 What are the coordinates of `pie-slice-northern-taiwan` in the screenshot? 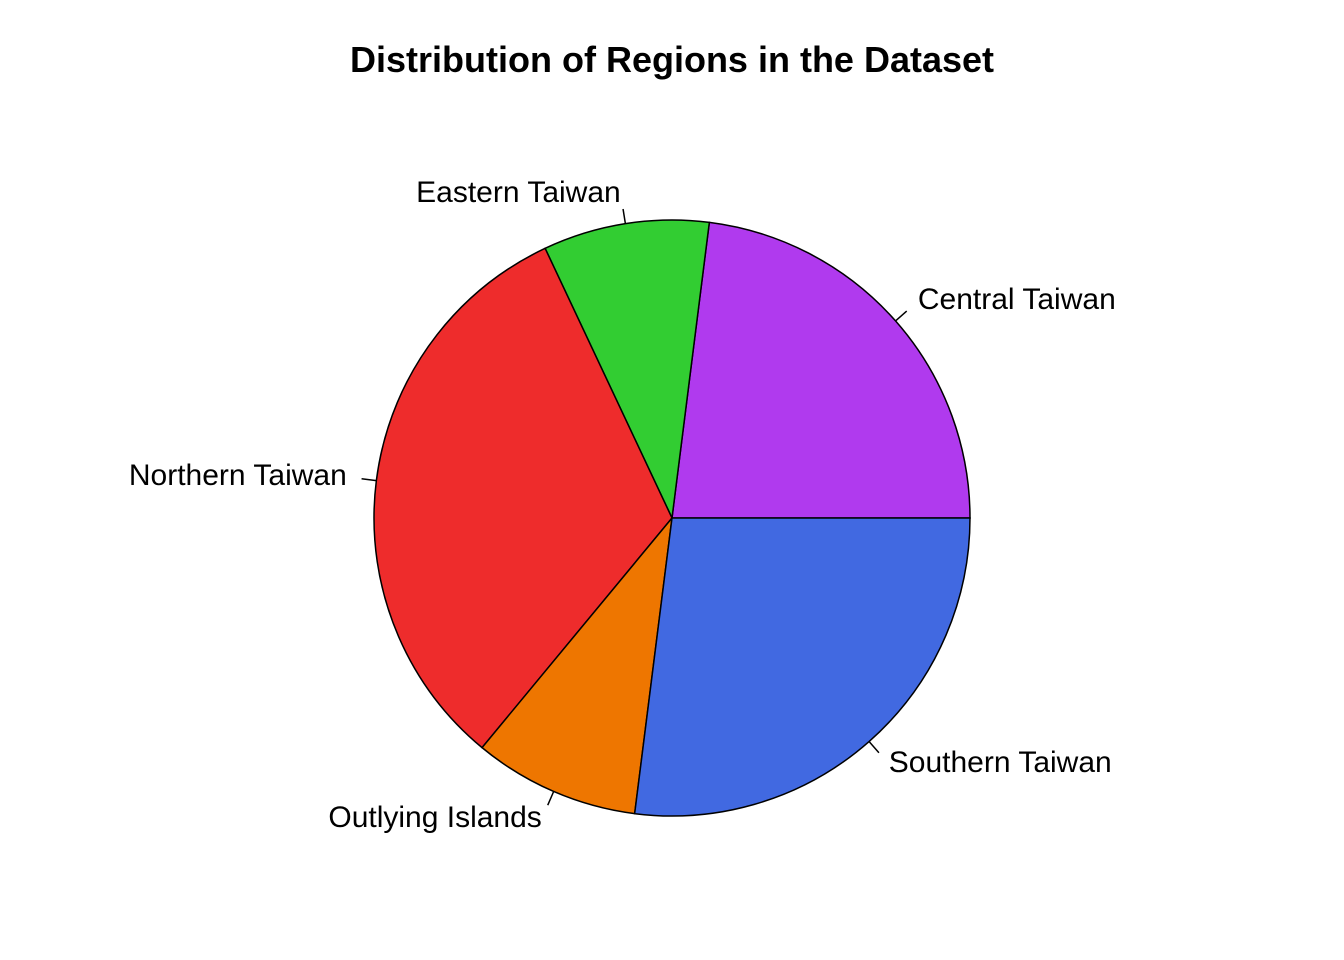 It's located at (523, 498).